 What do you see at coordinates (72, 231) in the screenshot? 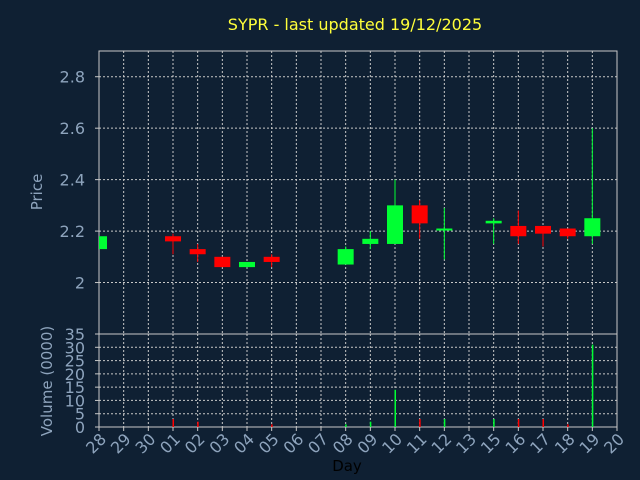
I see `price-y-tick-label: 2.2` at bounding box center [72, 231].